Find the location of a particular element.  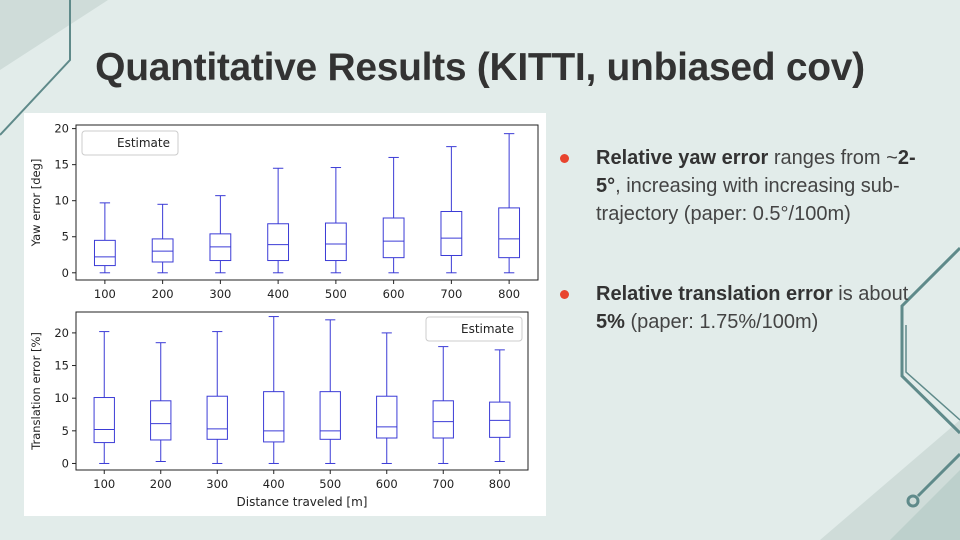

yaw-xtick-label: 300 is located at coordinates (220, 294).